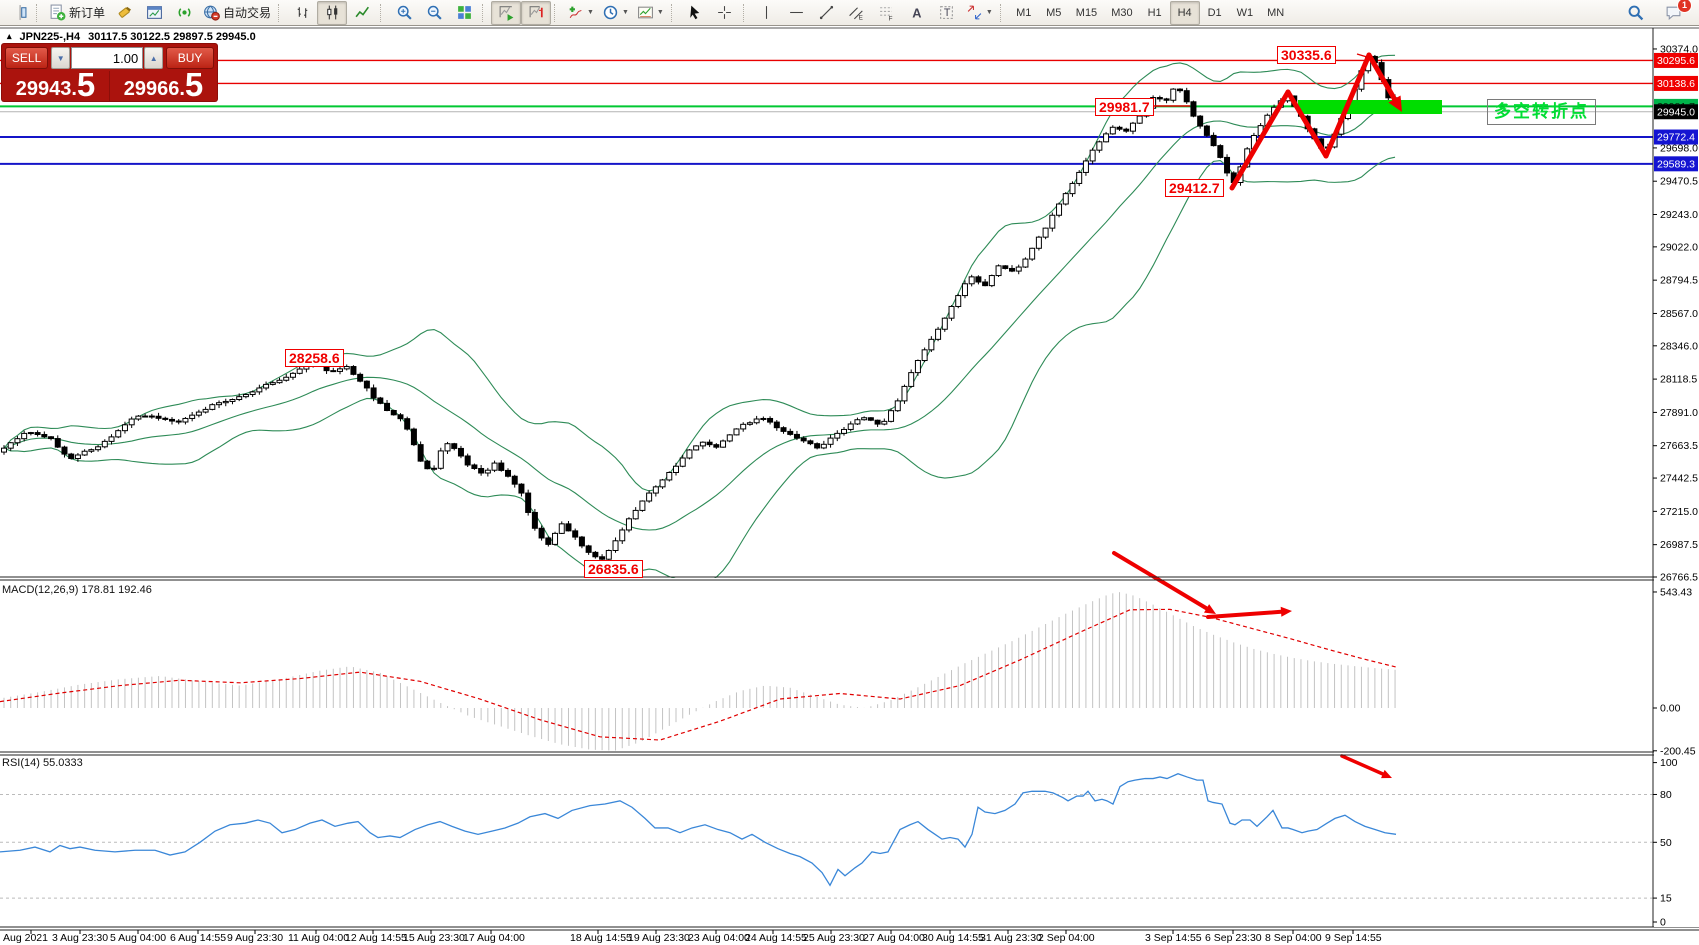 This screenshot has height=945, width=1699. Describe the element at coordinates (979, 13) in the screenshot. I see `arrows-button: ▼` at that location.